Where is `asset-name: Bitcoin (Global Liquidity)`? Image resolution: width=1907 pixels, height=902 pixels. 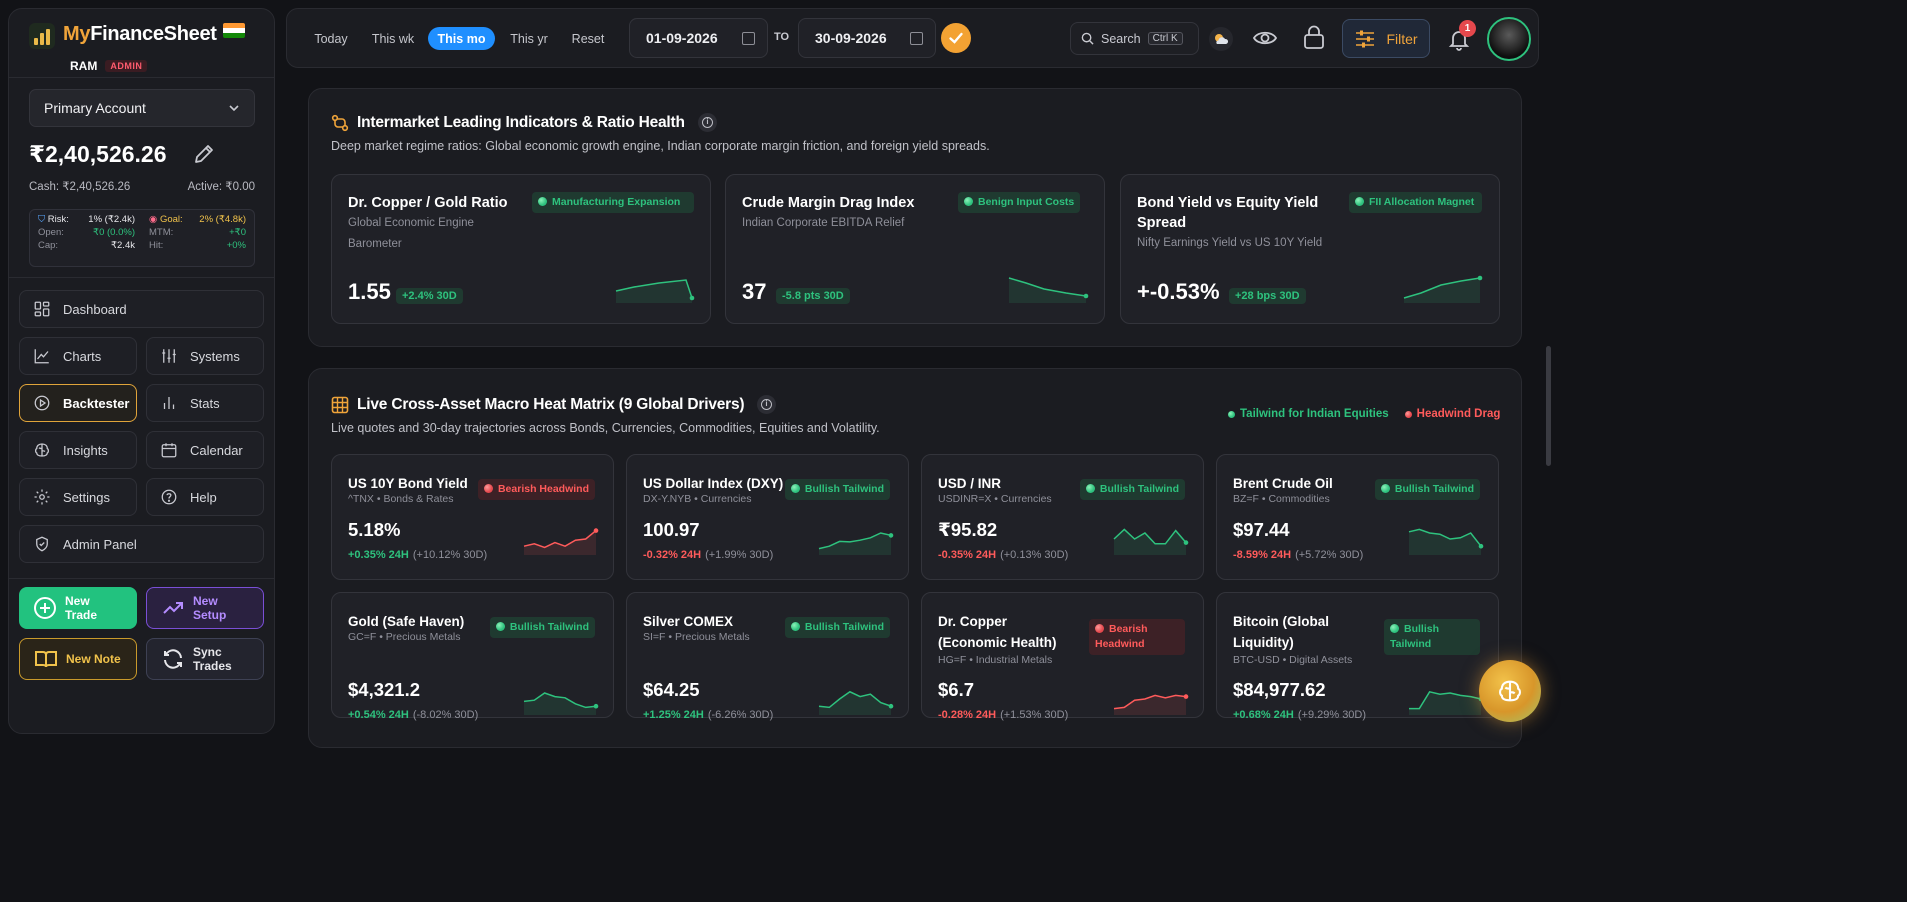 asset-name: Bitcoin (Global Liquidity) is located at coordinates (1281, 632).